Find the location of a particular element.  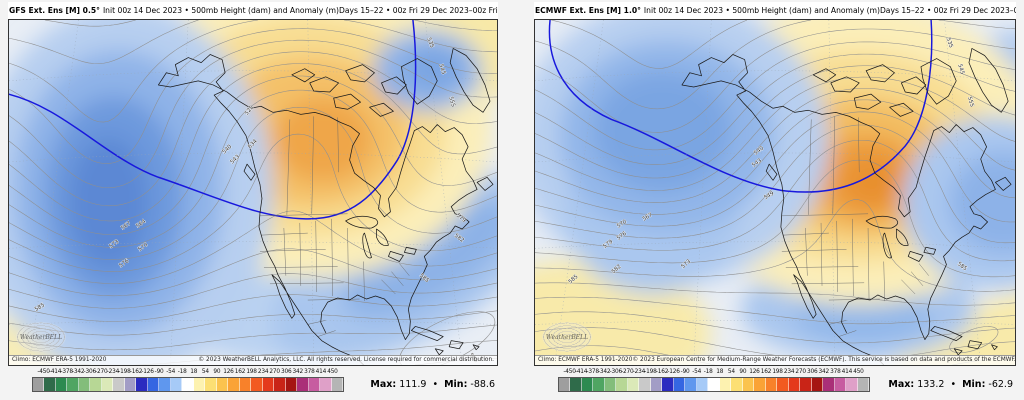

colorbar-tick: -54 is located at coordinates (697, 372).